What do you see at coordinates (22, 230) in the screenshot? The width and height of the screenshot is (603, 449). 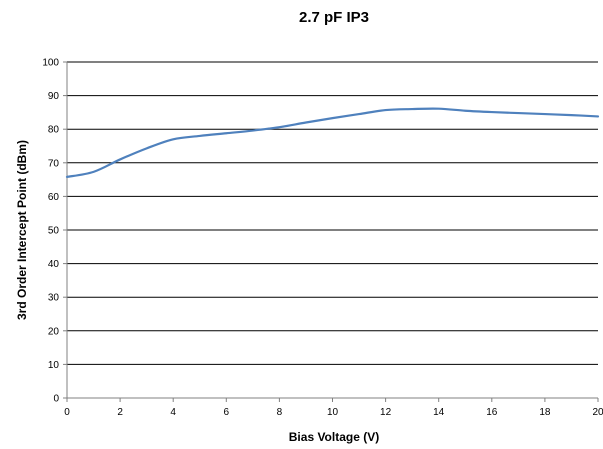 I see `y-axis-title: 3rd Order Intercept Point (dBm)` at bounding box center [22, 230].